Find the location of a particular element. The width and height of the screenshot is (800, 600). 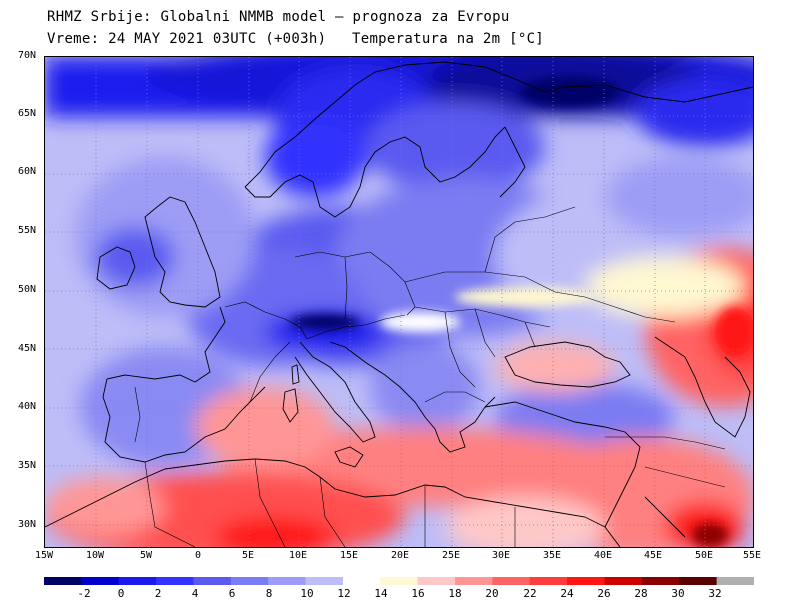

colorbar-label: 12 is located at coordinates (344, 593).